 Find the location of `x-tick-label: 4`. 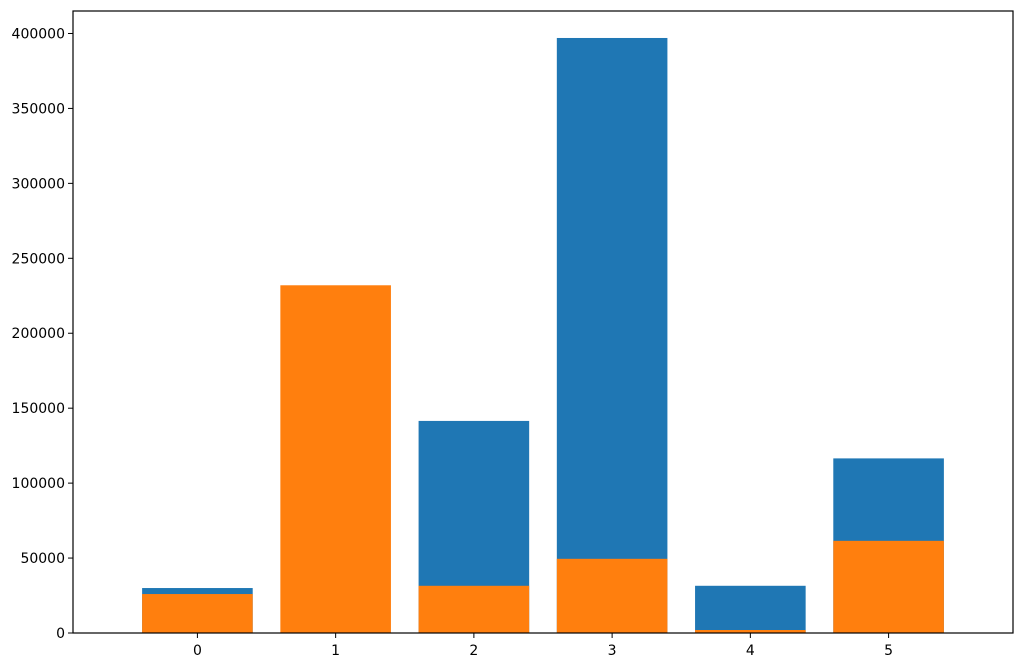

x-tick-label: 4 is located at coordinates (750, 651).